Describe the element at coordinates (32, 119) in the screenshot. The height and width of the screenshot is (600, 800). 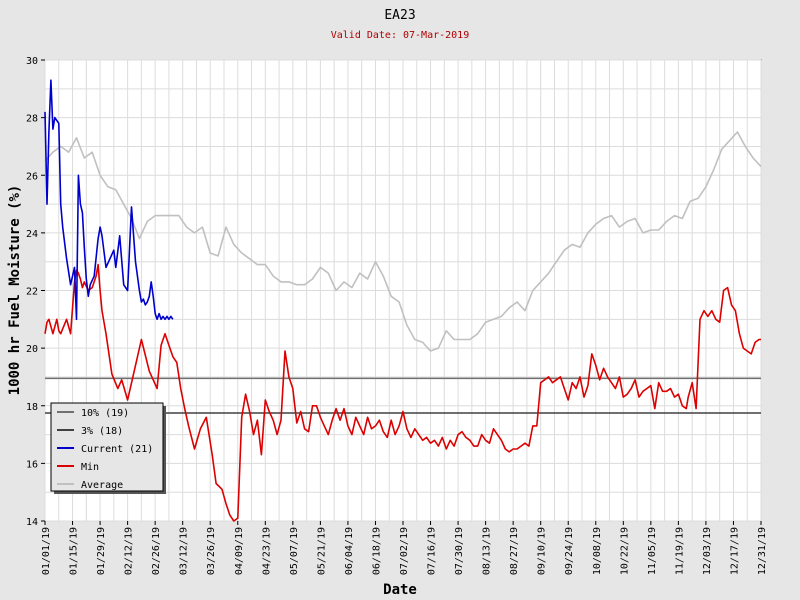
I see `y-tick-label: 28` at that location.